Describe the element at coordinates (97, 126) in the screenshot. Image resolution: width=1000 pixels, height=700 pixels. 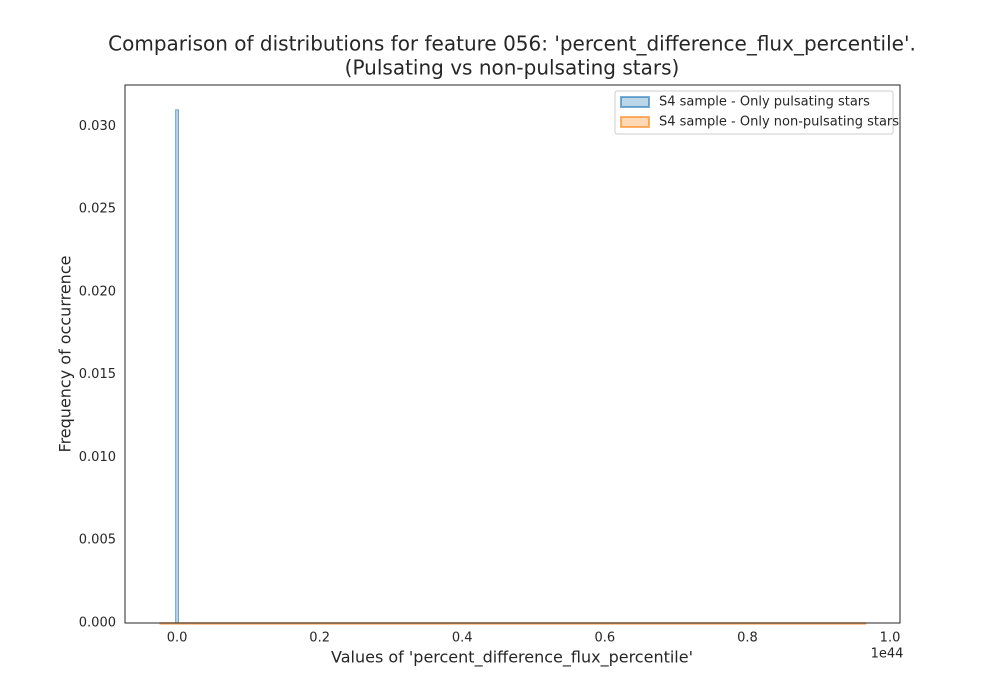
I see `y-tick-label: 0.030` at that location.